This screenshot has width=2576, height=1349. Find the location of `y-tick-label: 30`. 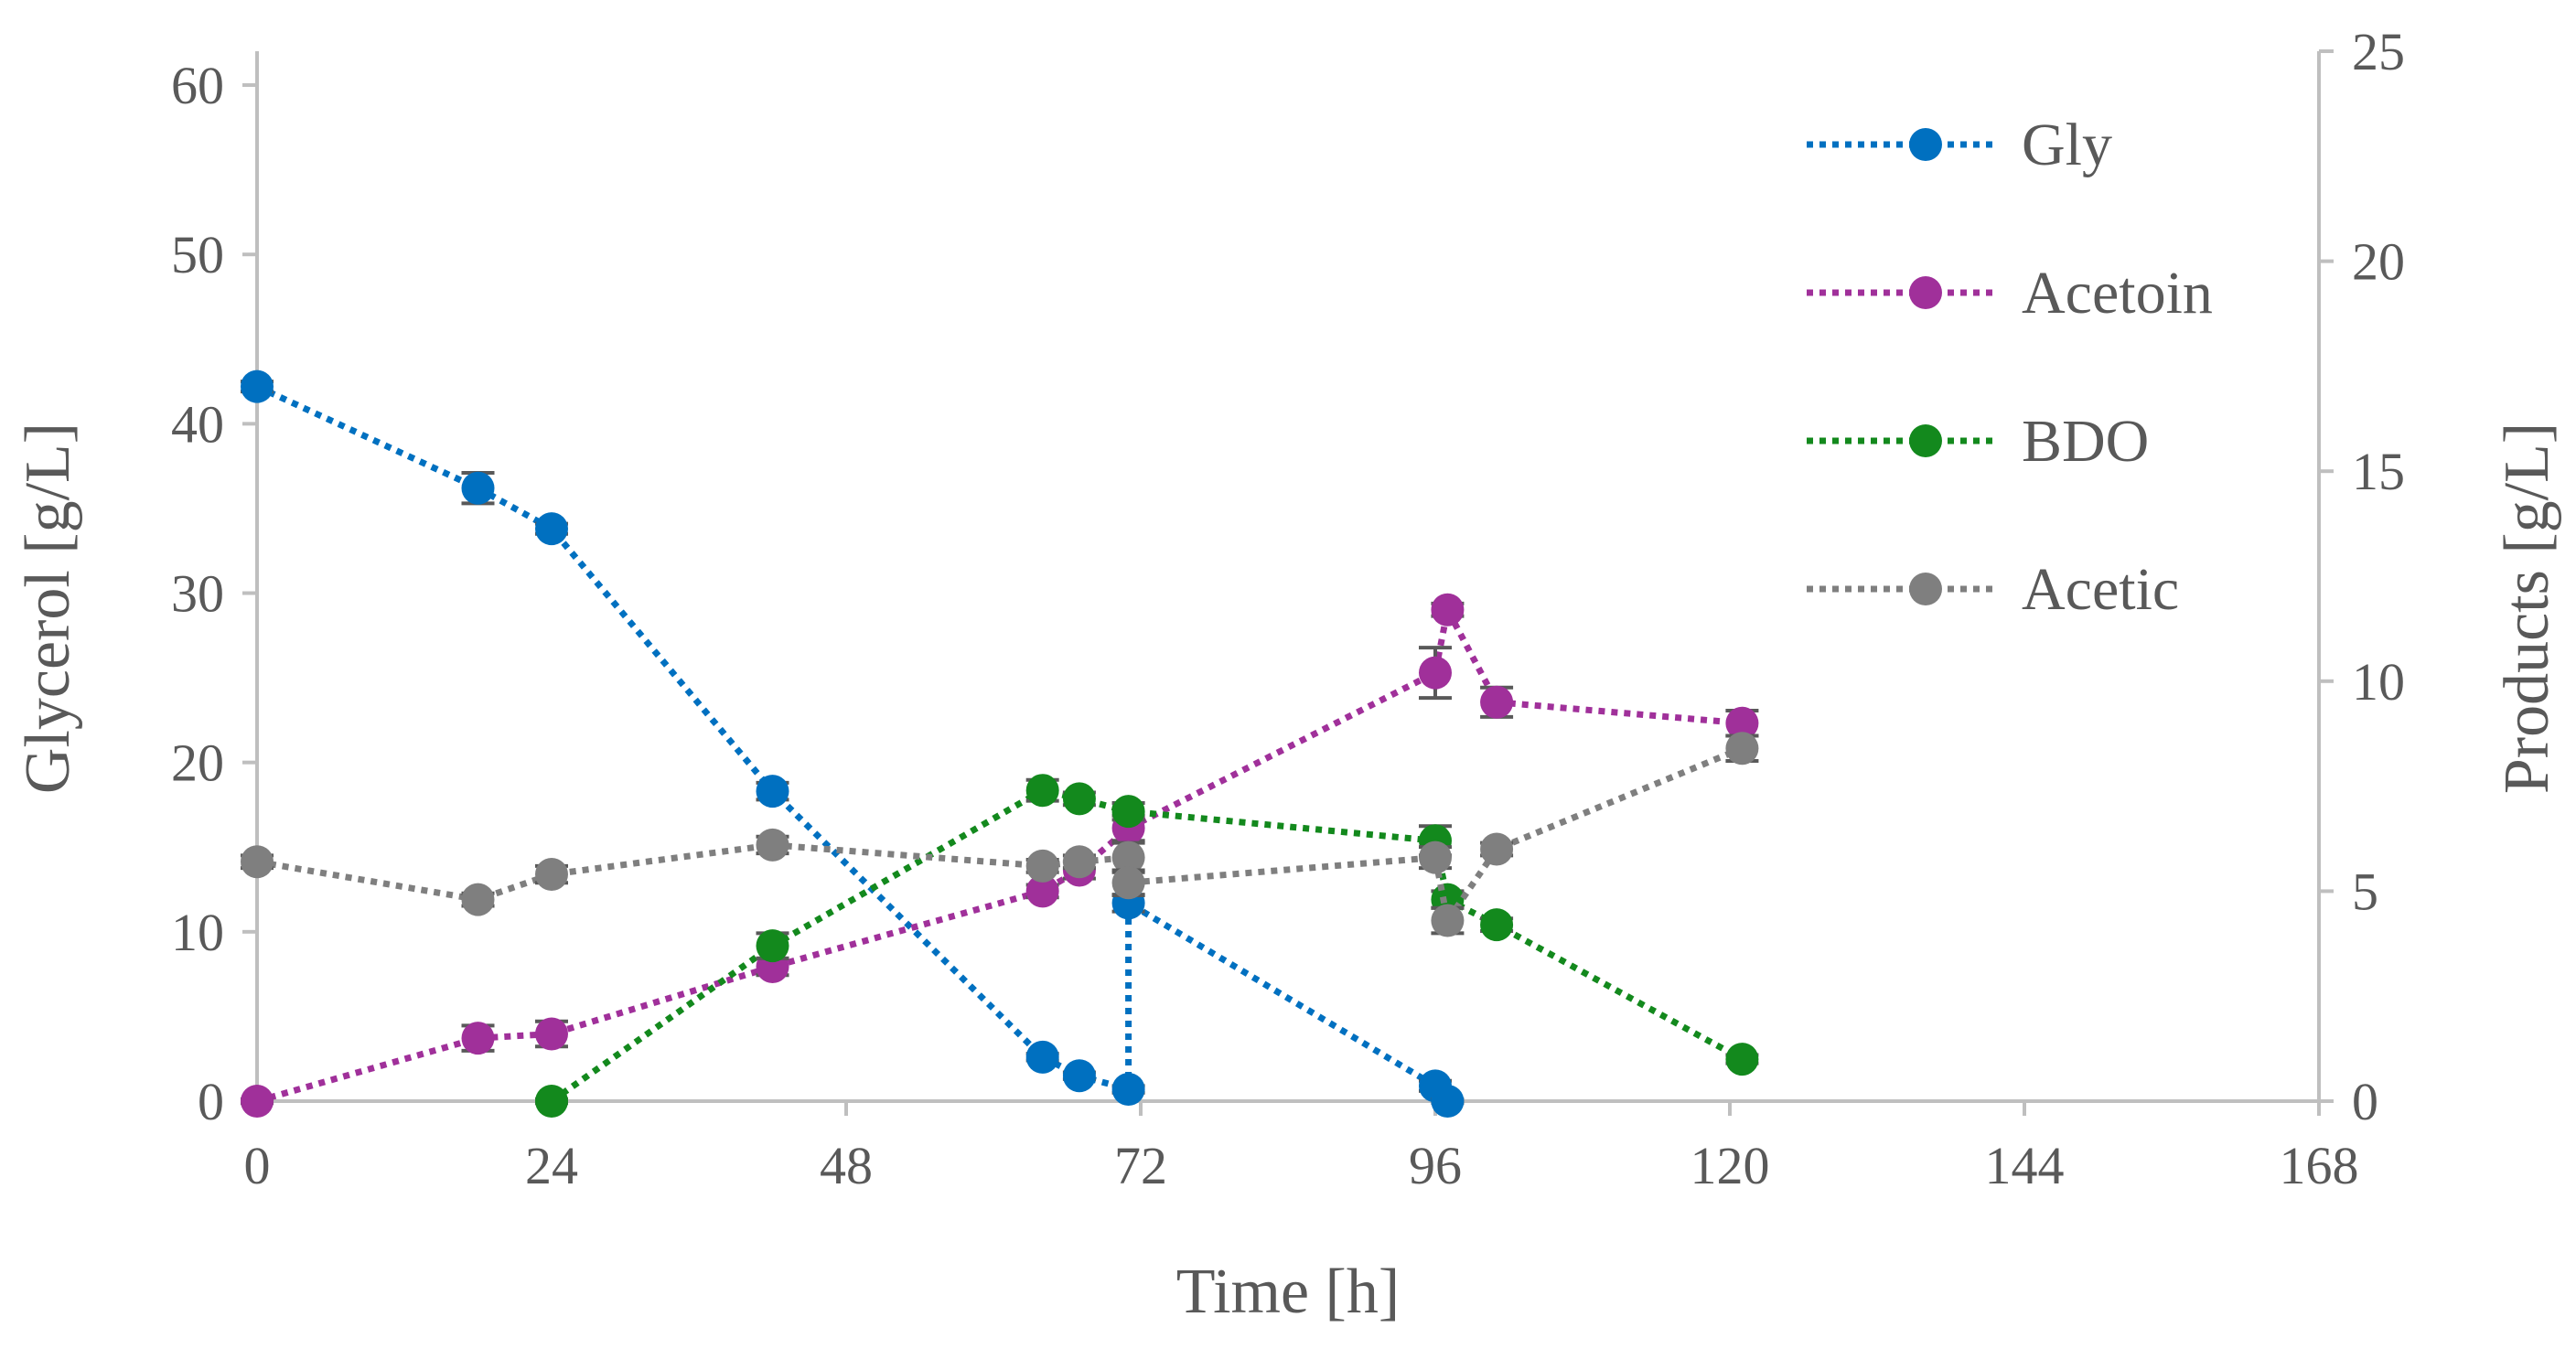

y-tick-label: 30 is located at coordinates (197, 594).